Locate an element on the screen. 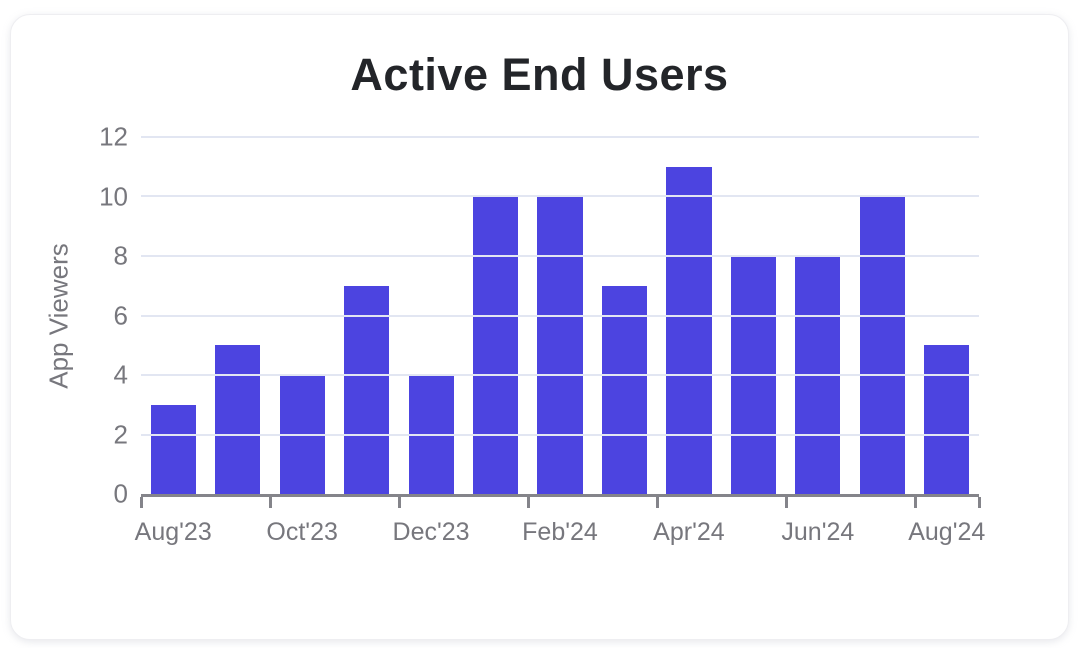 This screenshot has height=648, width=1088. x-tick-label: Feb'24 is located at coordinates (560, 532).